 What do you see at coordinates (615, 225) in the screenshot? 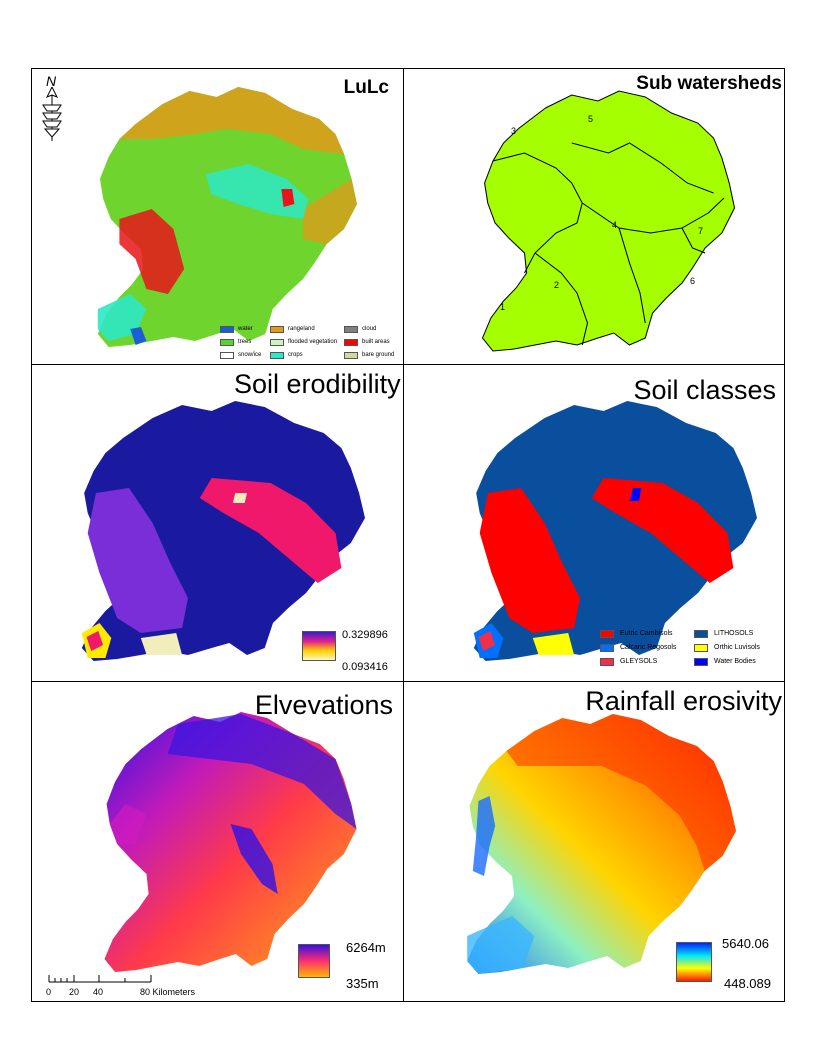
I see `subwatershed-label-4: 4` at bounding box center [615, 225].